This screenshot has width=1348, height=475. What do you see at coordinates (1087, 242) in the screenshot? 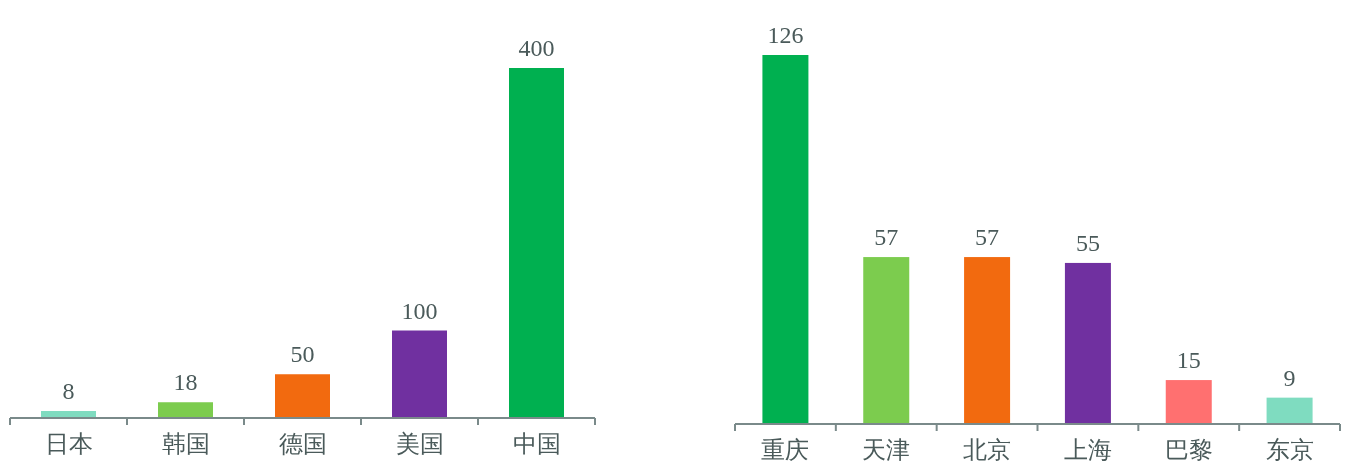
I see `data-label: 55` at bounding box center [1087, 242].